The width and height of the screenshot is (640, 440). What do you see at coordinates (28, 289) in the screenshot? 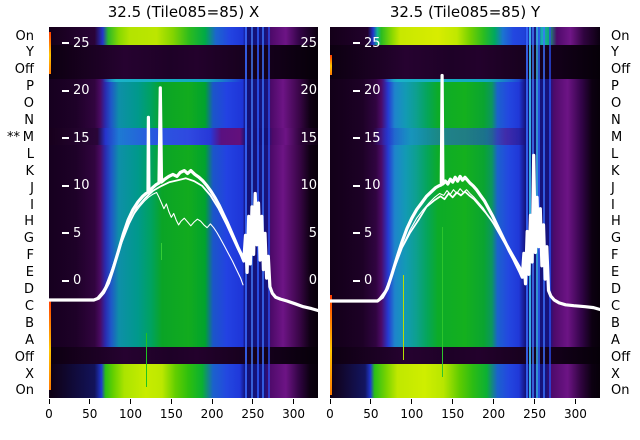
I see `row-label-left-d-15: D` at bounding box center [28, 289].